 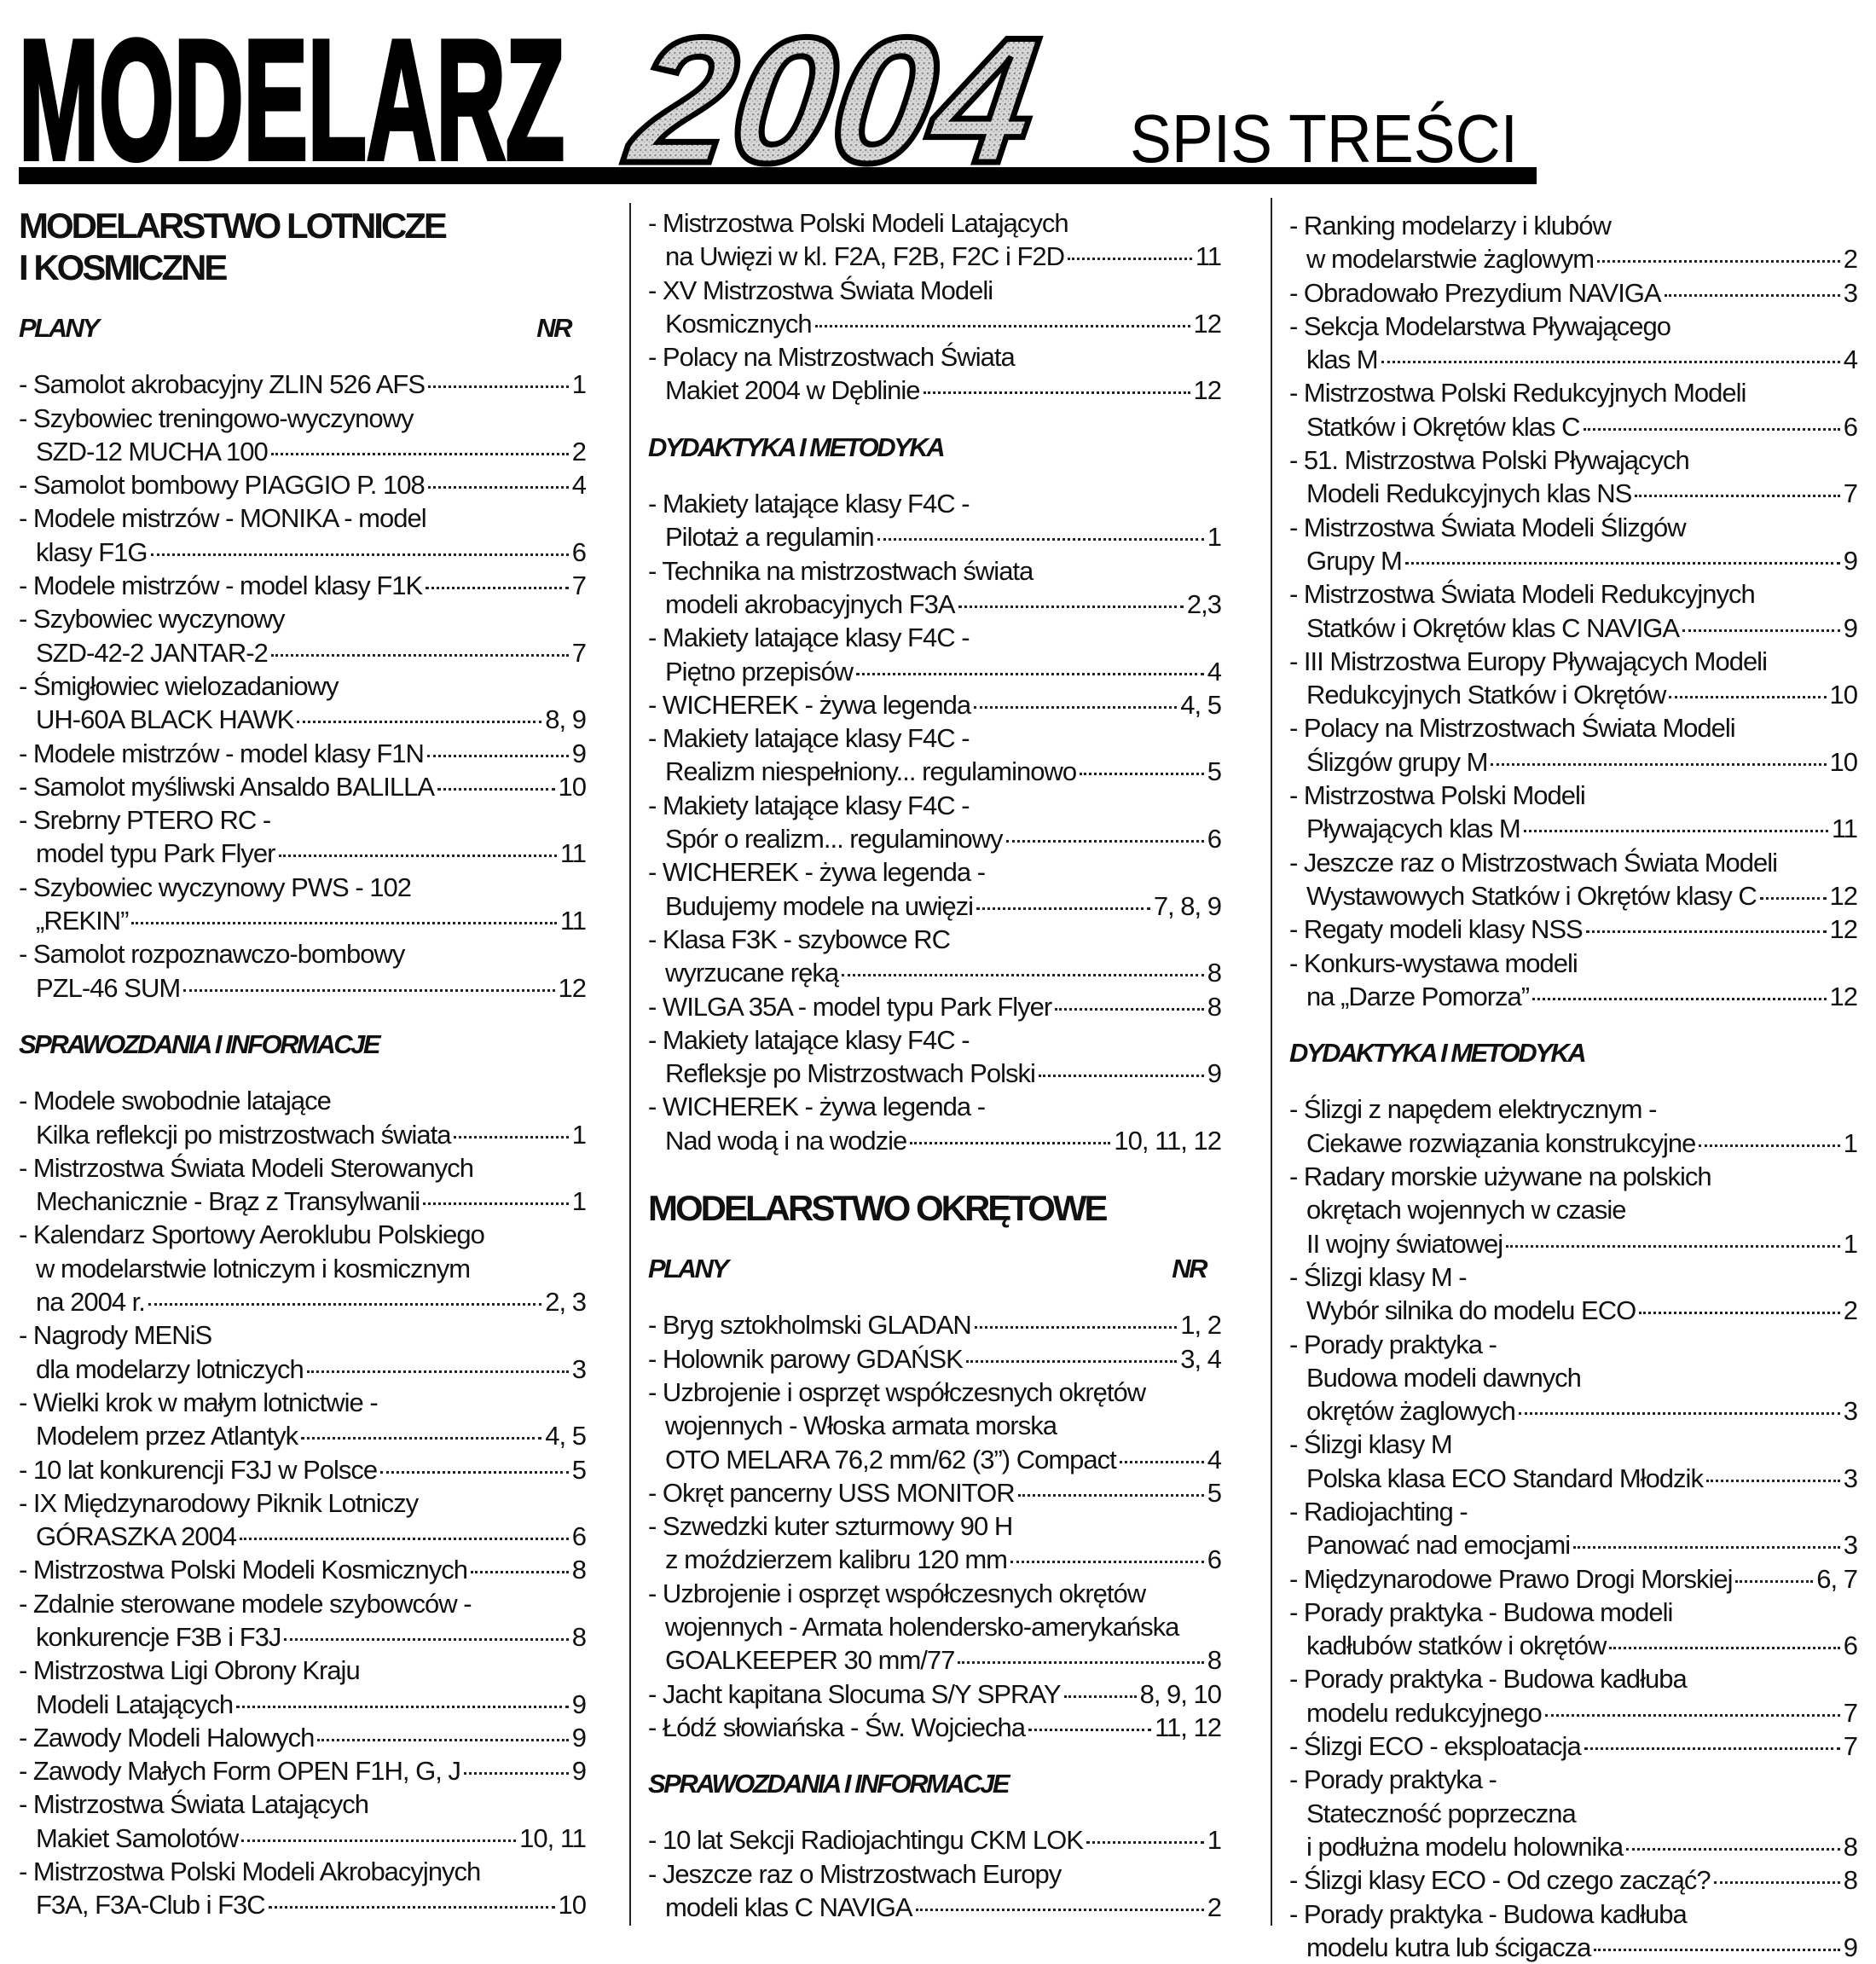 What do you see at coordinates (1505, 1478) in the screenshot?
I see `entry-line: Polska klasa ECO Standard Młodzik` at bounding box center [1505, 1478].